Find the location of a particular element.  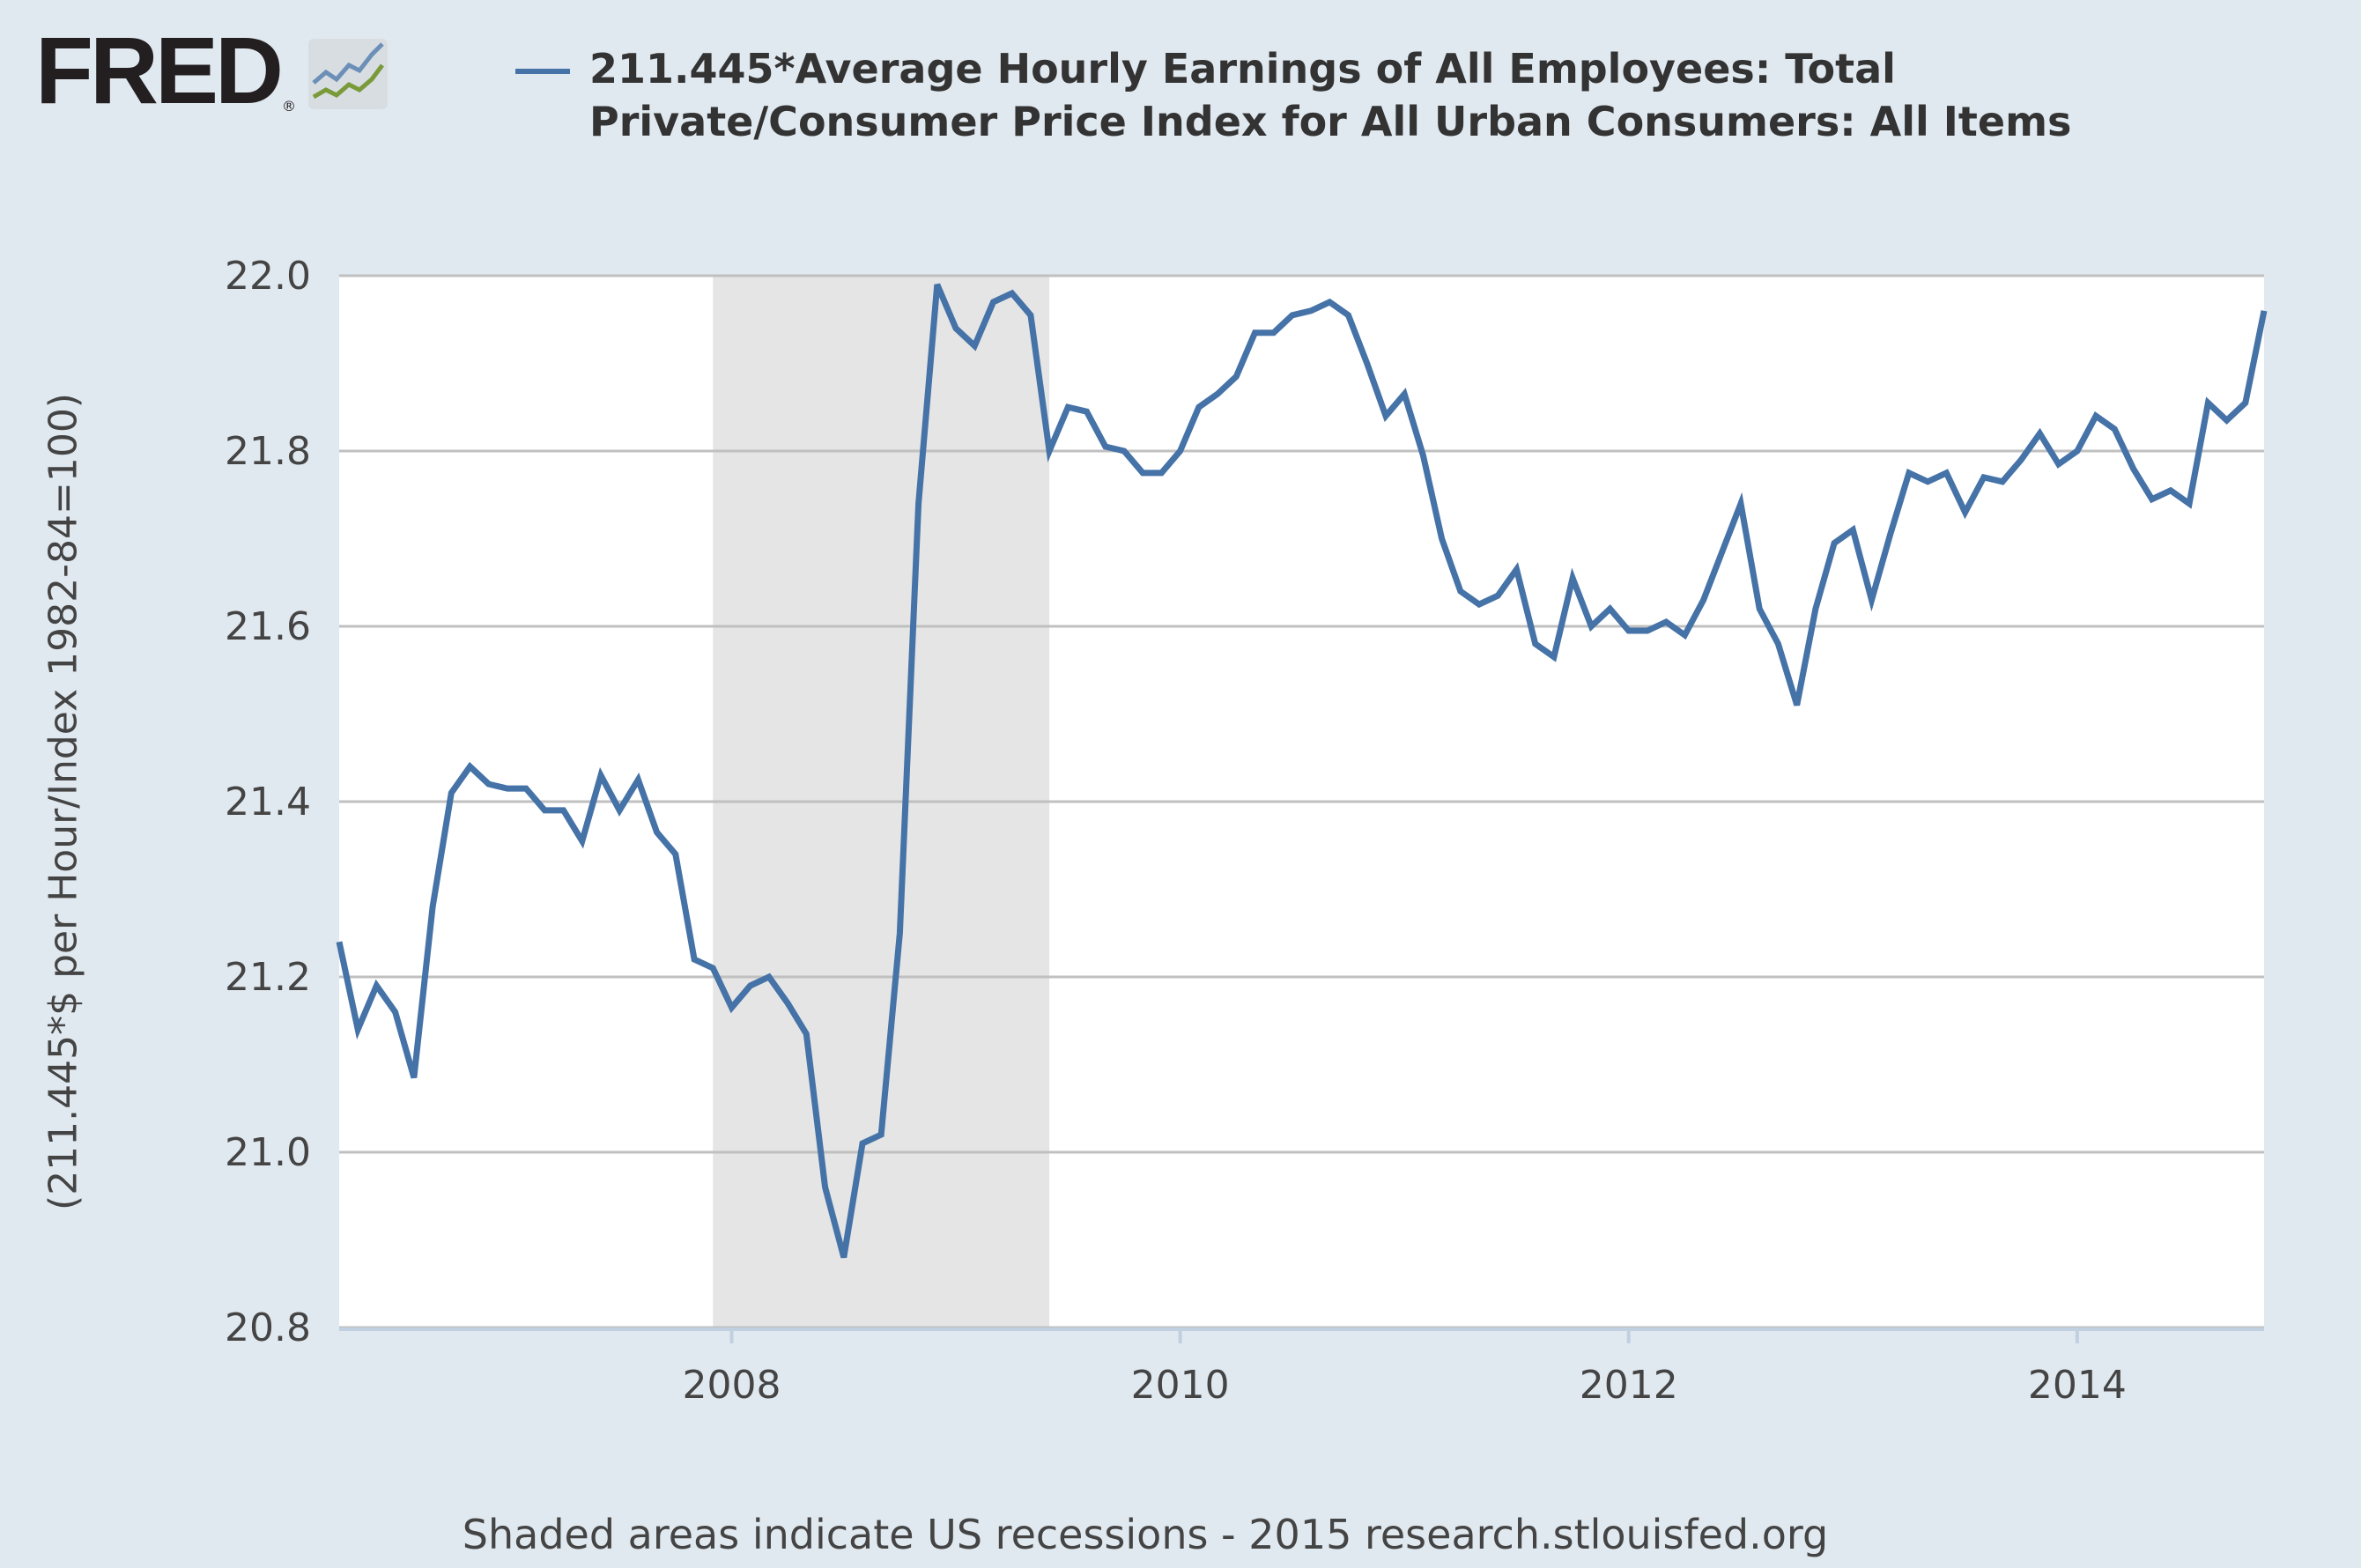

legend-swatch is located at coordinates (542, 71).